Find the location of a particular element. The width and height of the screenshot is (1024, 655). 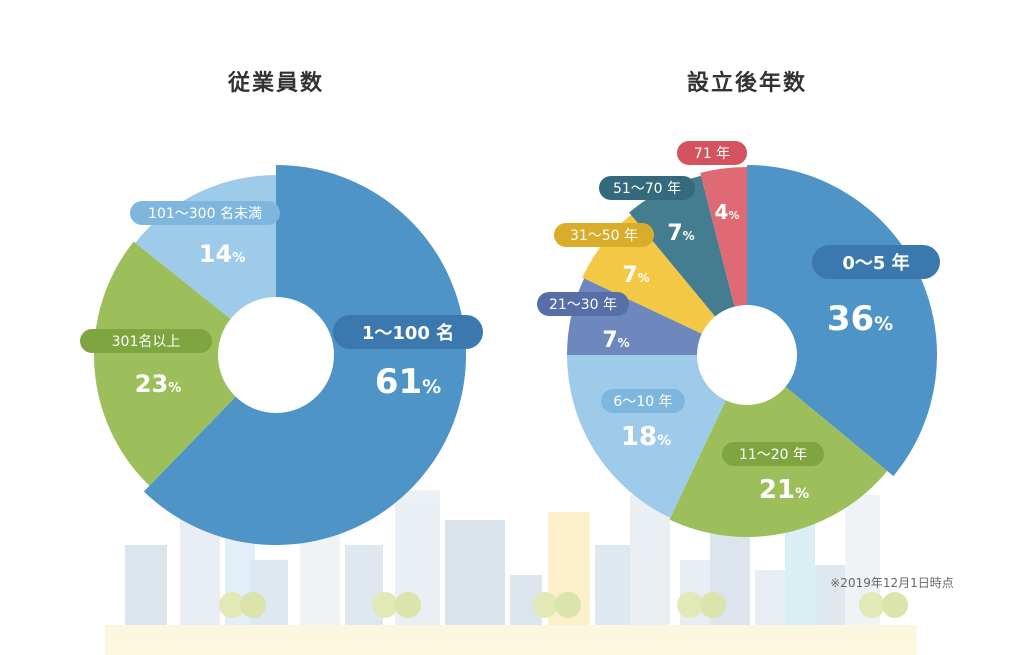

slice-label: 21〜30 年 is located at coordinates (583, 305).